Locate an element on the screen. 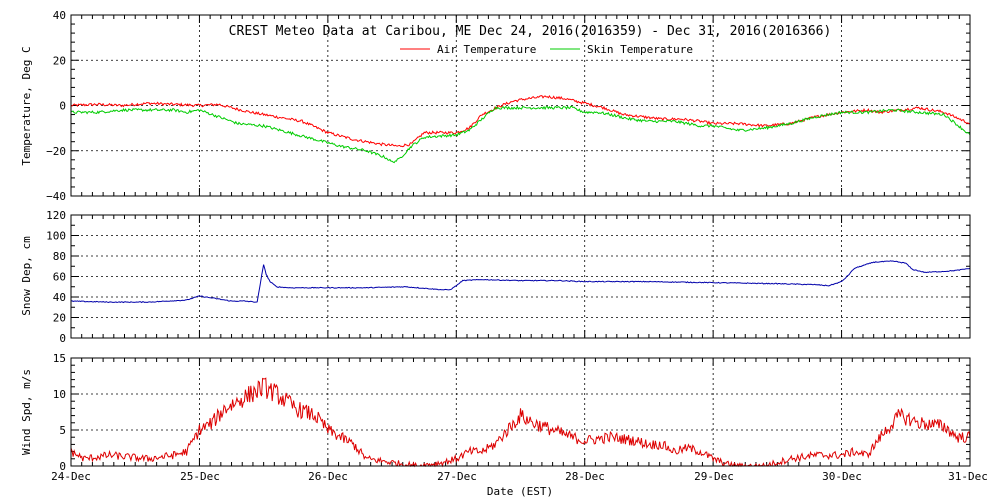 This screenshot has width=1000, height=500. x-tick-label: 26-Dec is located at coordinates (328, 476).